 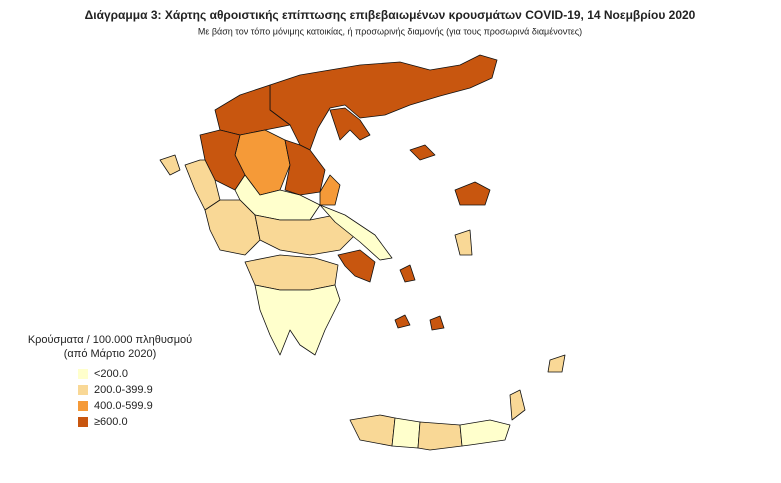 What do you see at coordinates (123, 390) in the screenshot?
I see `legend-label: 200.0-399.9` at bounding box center [123, 390].